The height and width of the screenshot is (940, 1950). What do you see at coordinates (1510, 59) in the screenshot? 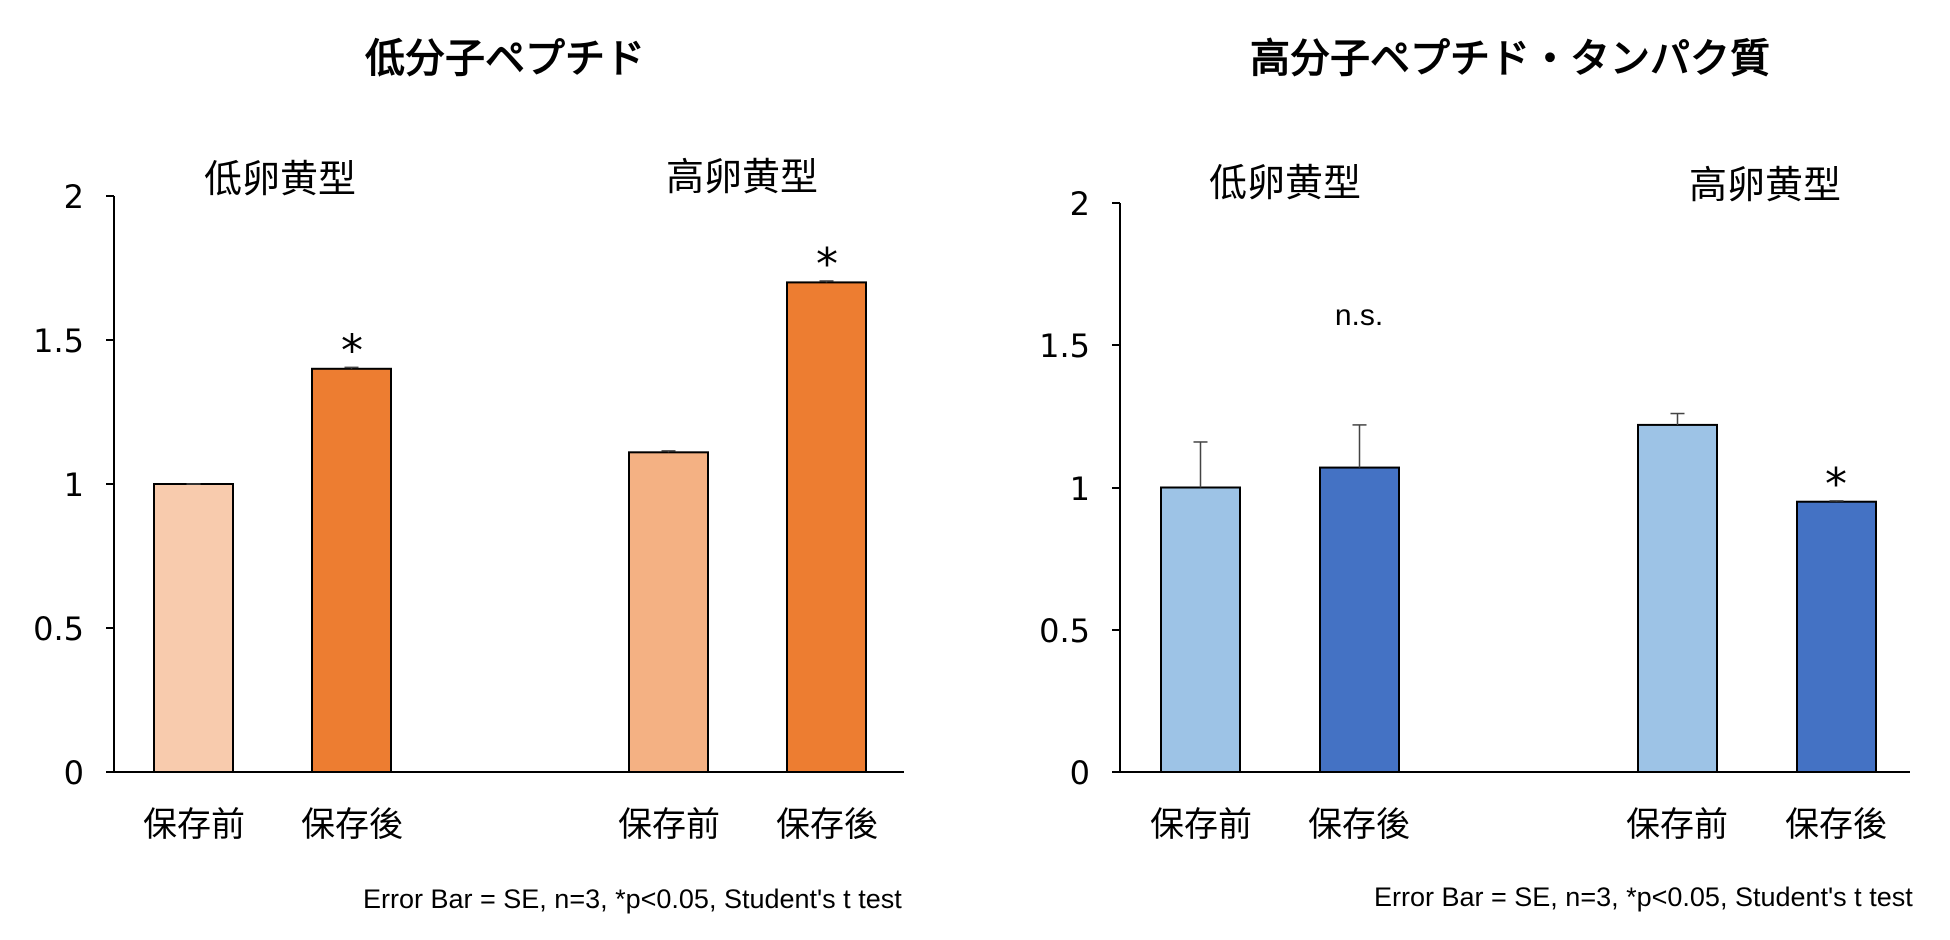
I see `chart-title: 高分子ペプチド・タンパク質` at bounding box center [1510, 59].